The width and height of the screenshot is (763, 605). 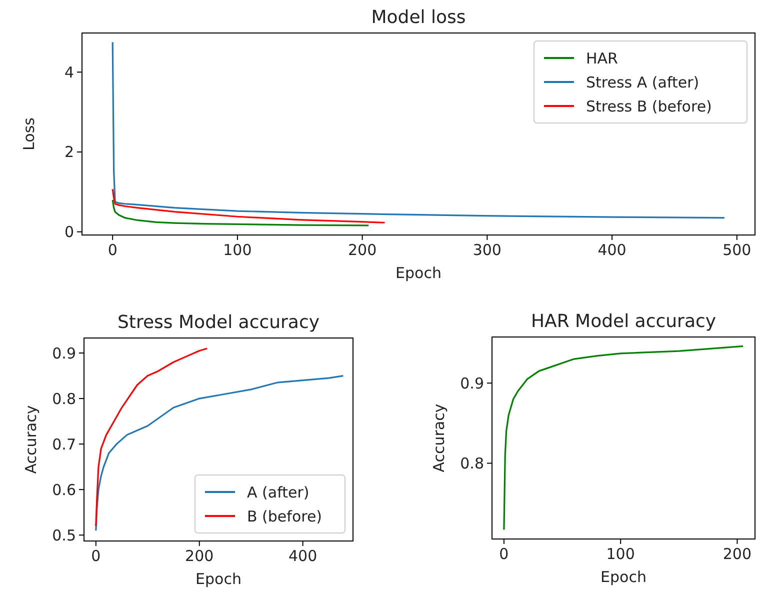 I want to click on legend-label: HAR, so click(x=602, y=58).